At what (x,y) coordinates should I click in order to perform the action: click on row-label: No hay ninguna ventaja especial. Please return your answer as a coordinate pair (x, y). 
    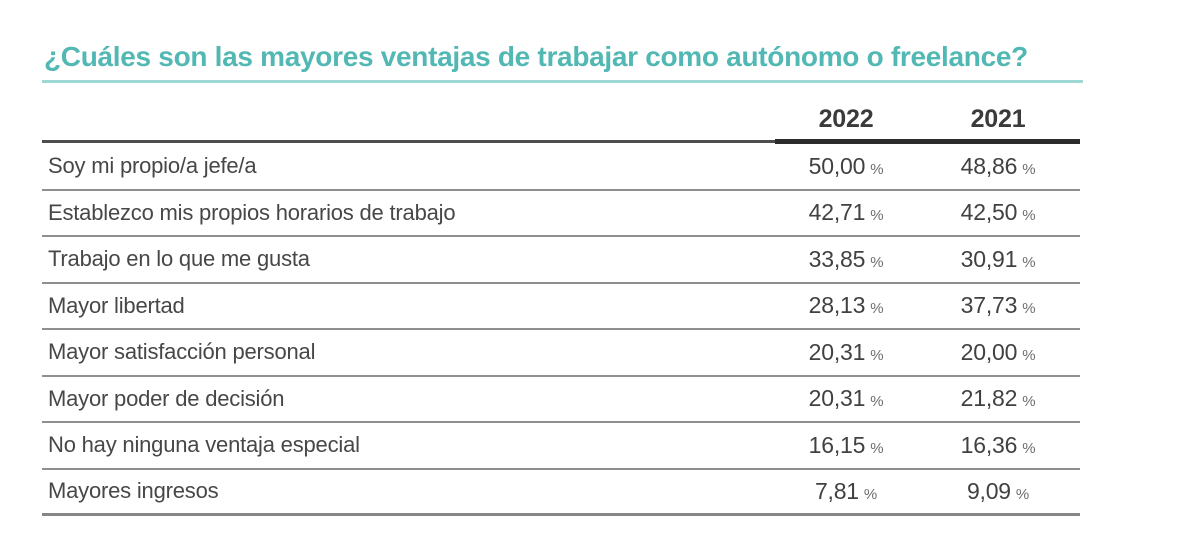
    Looking at the image, I should click on (204, 445).